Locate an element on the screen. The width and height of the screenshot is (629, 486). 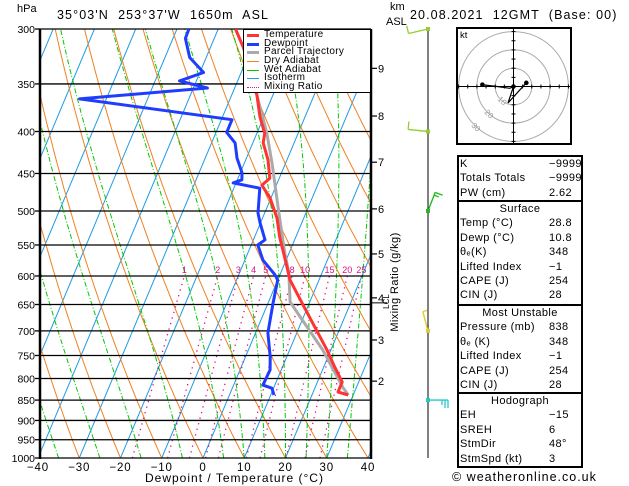
x-tick-label: 10 is located at coordinates (244, 468).